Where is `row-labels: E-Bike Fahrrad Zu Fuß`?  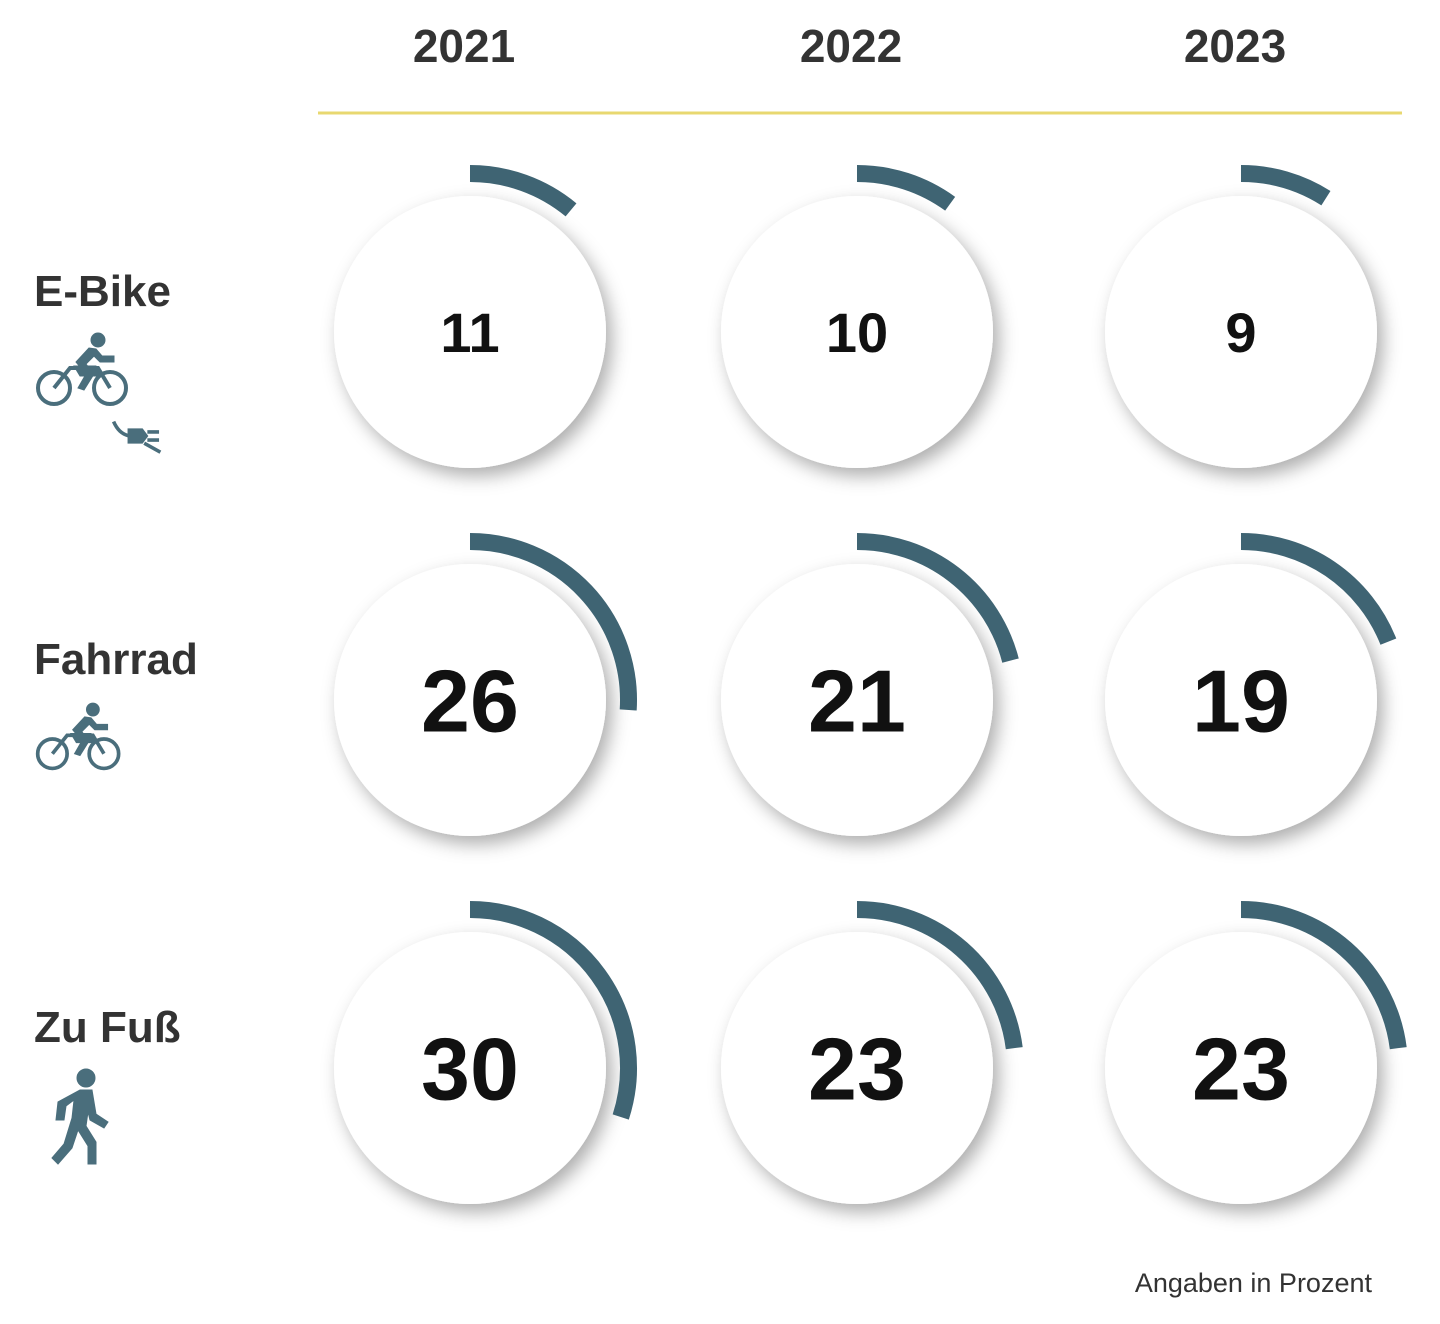
row-labels: E-Bike Fahrrad Zu Fuß is located at coordinates (116, 716).